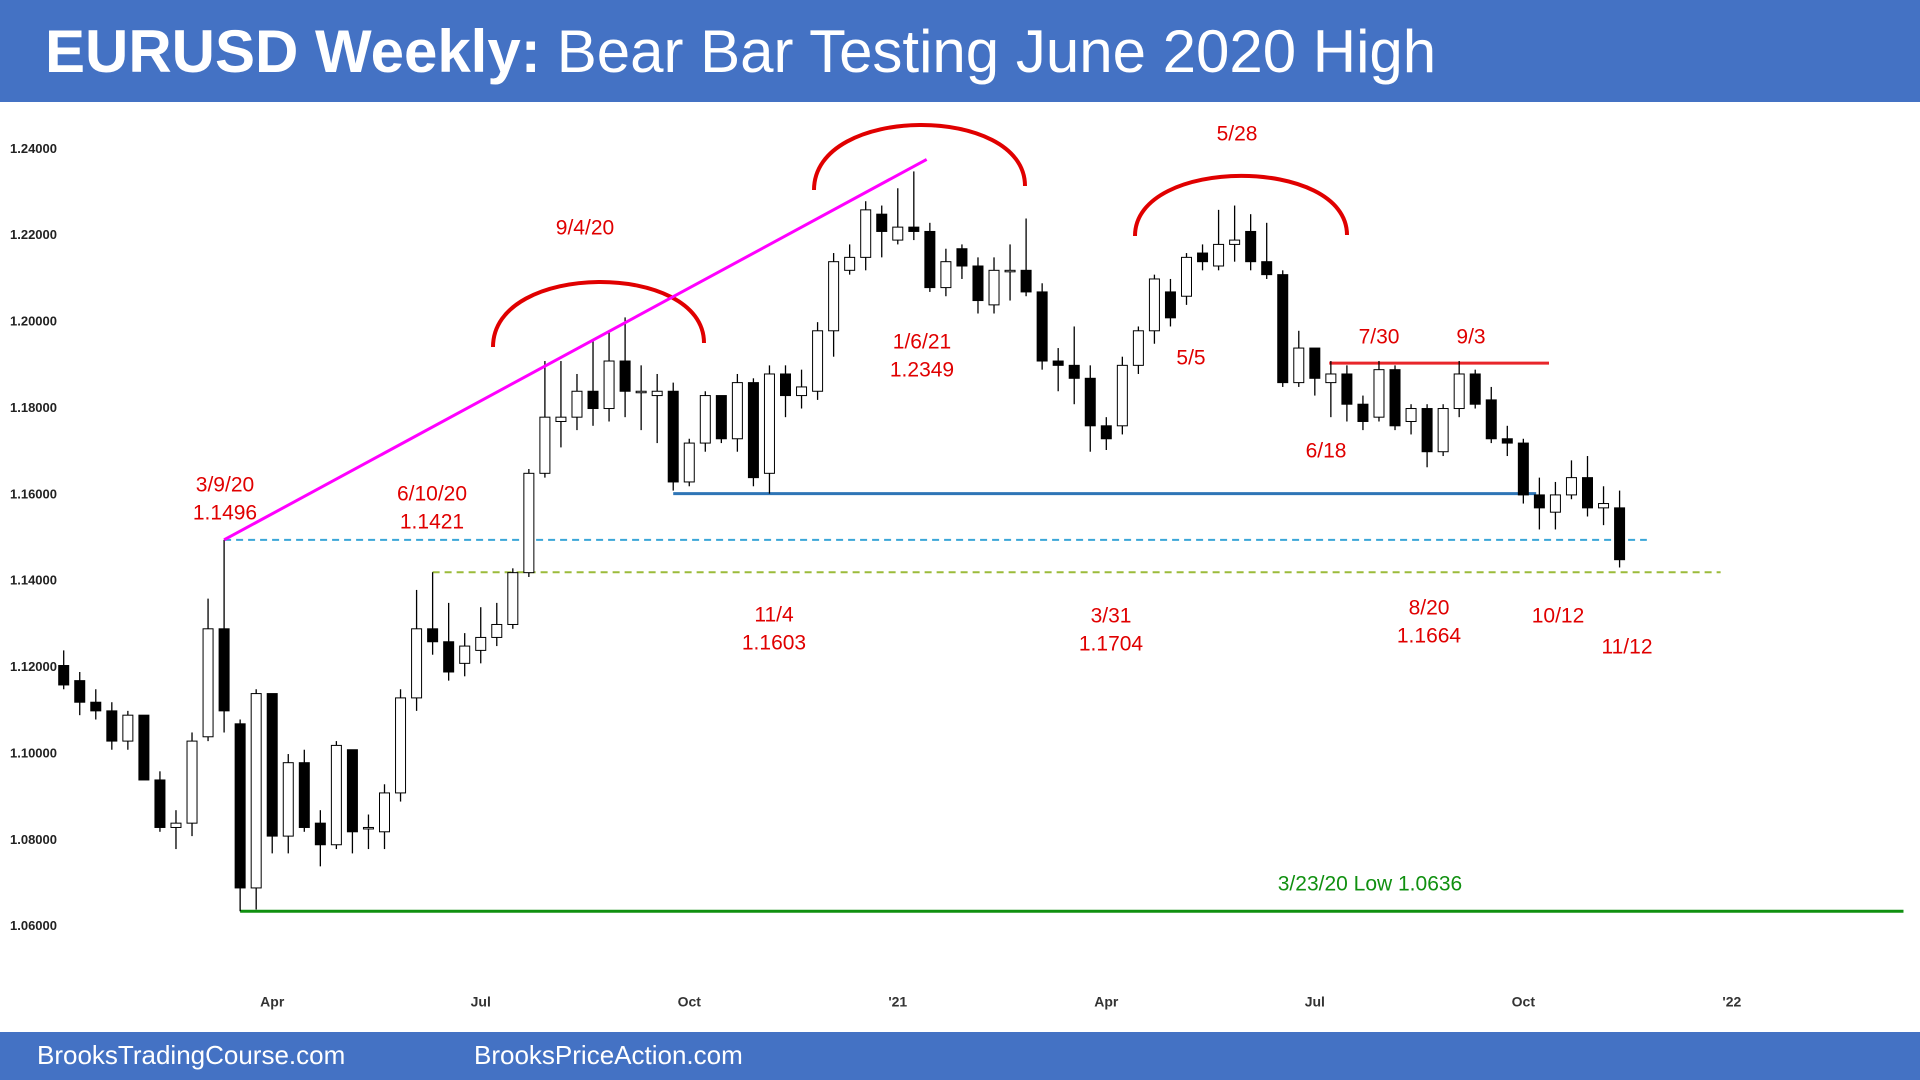  What do you see at coordinates (1111, 616) in the screenshot?
I see `annotation: 3/31` at bounding box center [1111, 616].